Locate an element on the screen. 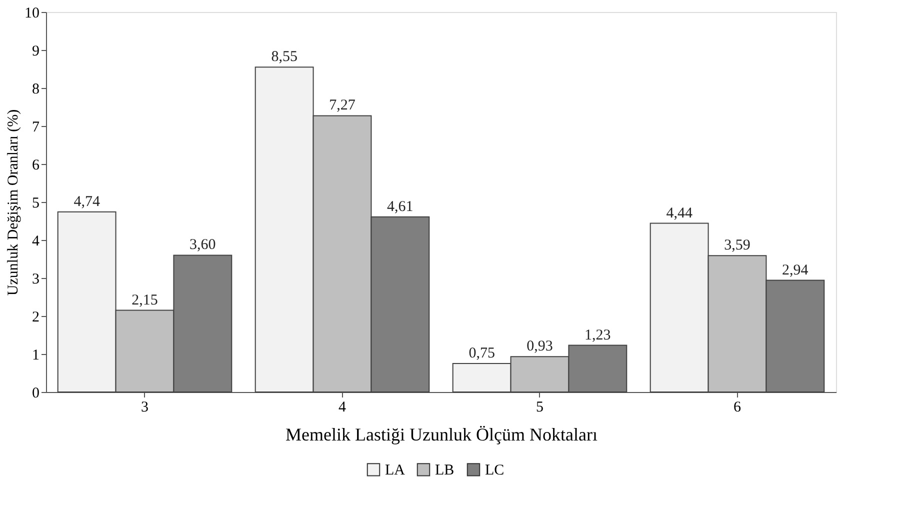 Image resolution: width=915 pixels, height=529 pixels. y-tick-label: 2 is located at coordinates (36, 318).